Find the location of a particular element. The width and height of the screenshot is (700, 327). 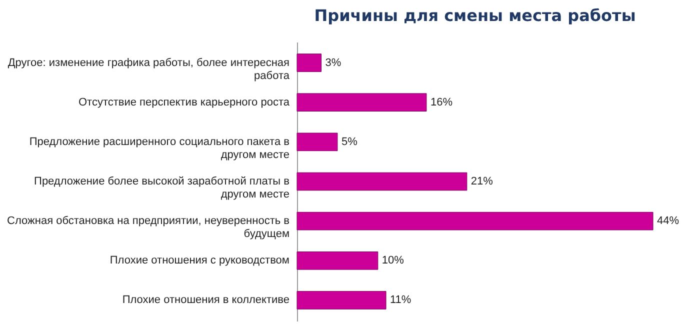

chart-title: Причины для смены места работы is located at coordinates (475, 15).